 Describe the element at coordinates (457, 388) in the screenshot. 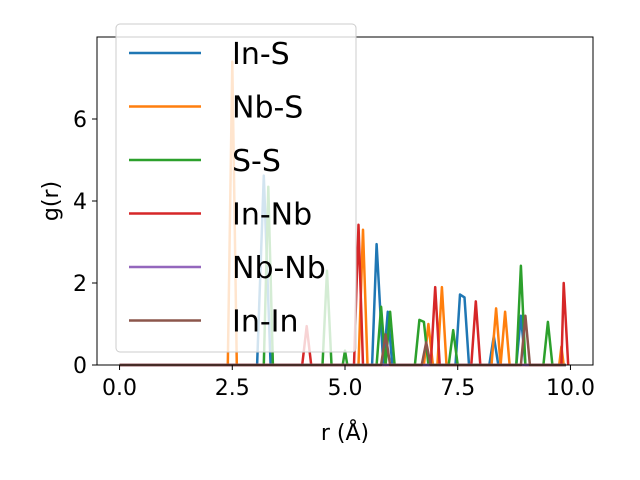

I see `x-tick-label: 7.5` at that location.